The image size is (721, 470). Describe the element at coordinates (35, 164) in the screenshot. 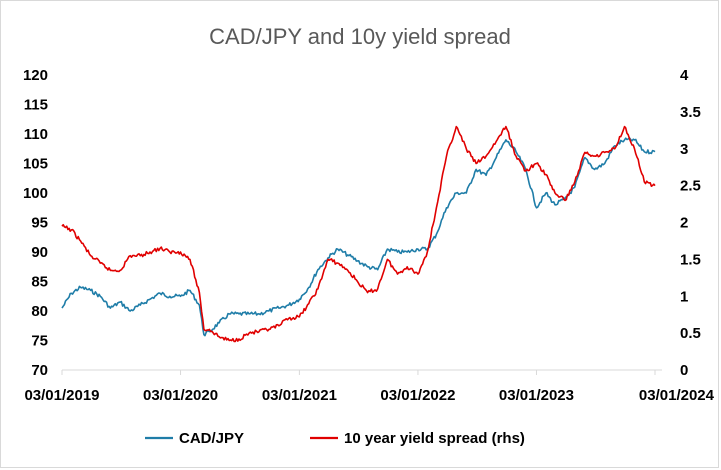

I see `y-left-tick-label: 105` at that location.